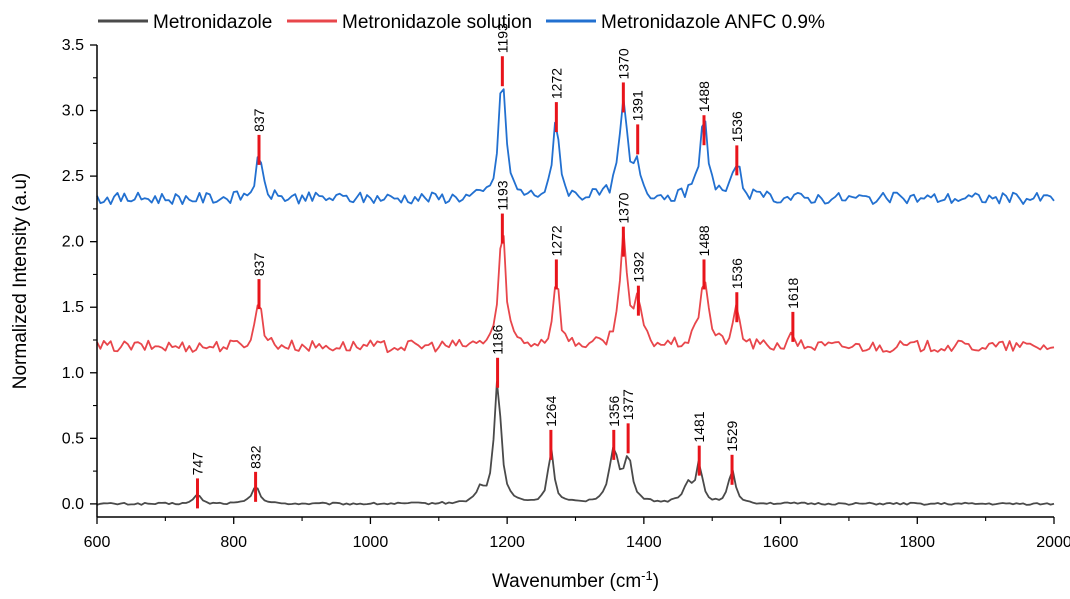 The width and height of the screenshot is (1070, 599). What do you see at coordinates (73, 307) in the screenshot?
I see `y-tick-label: 1.5` at bounding box center [73, 307].